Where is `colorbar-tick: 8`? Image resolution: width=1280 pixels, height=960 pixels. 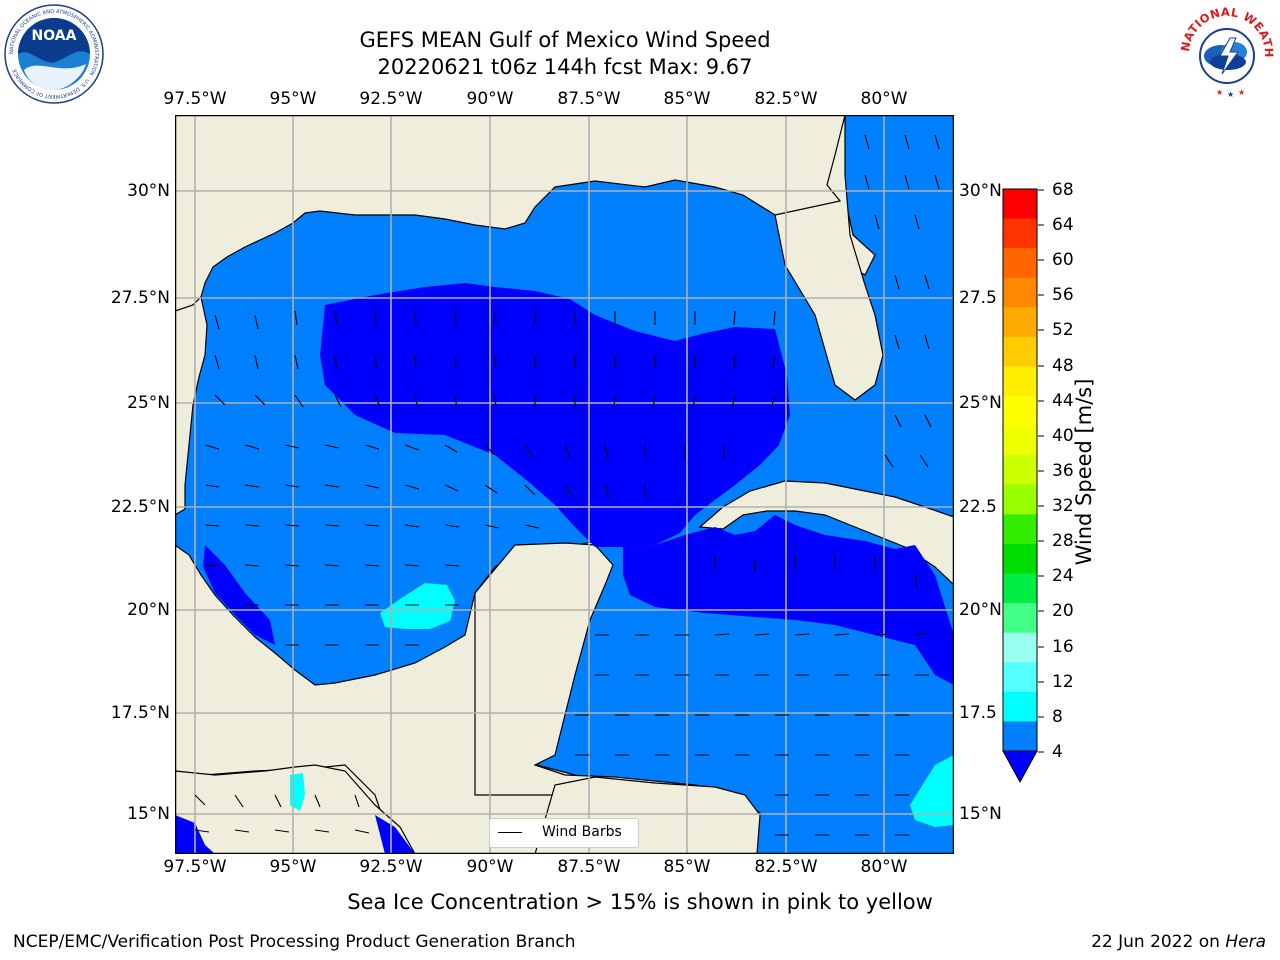
colorbar-tick: 8 is located at coordinates (1057, 717).